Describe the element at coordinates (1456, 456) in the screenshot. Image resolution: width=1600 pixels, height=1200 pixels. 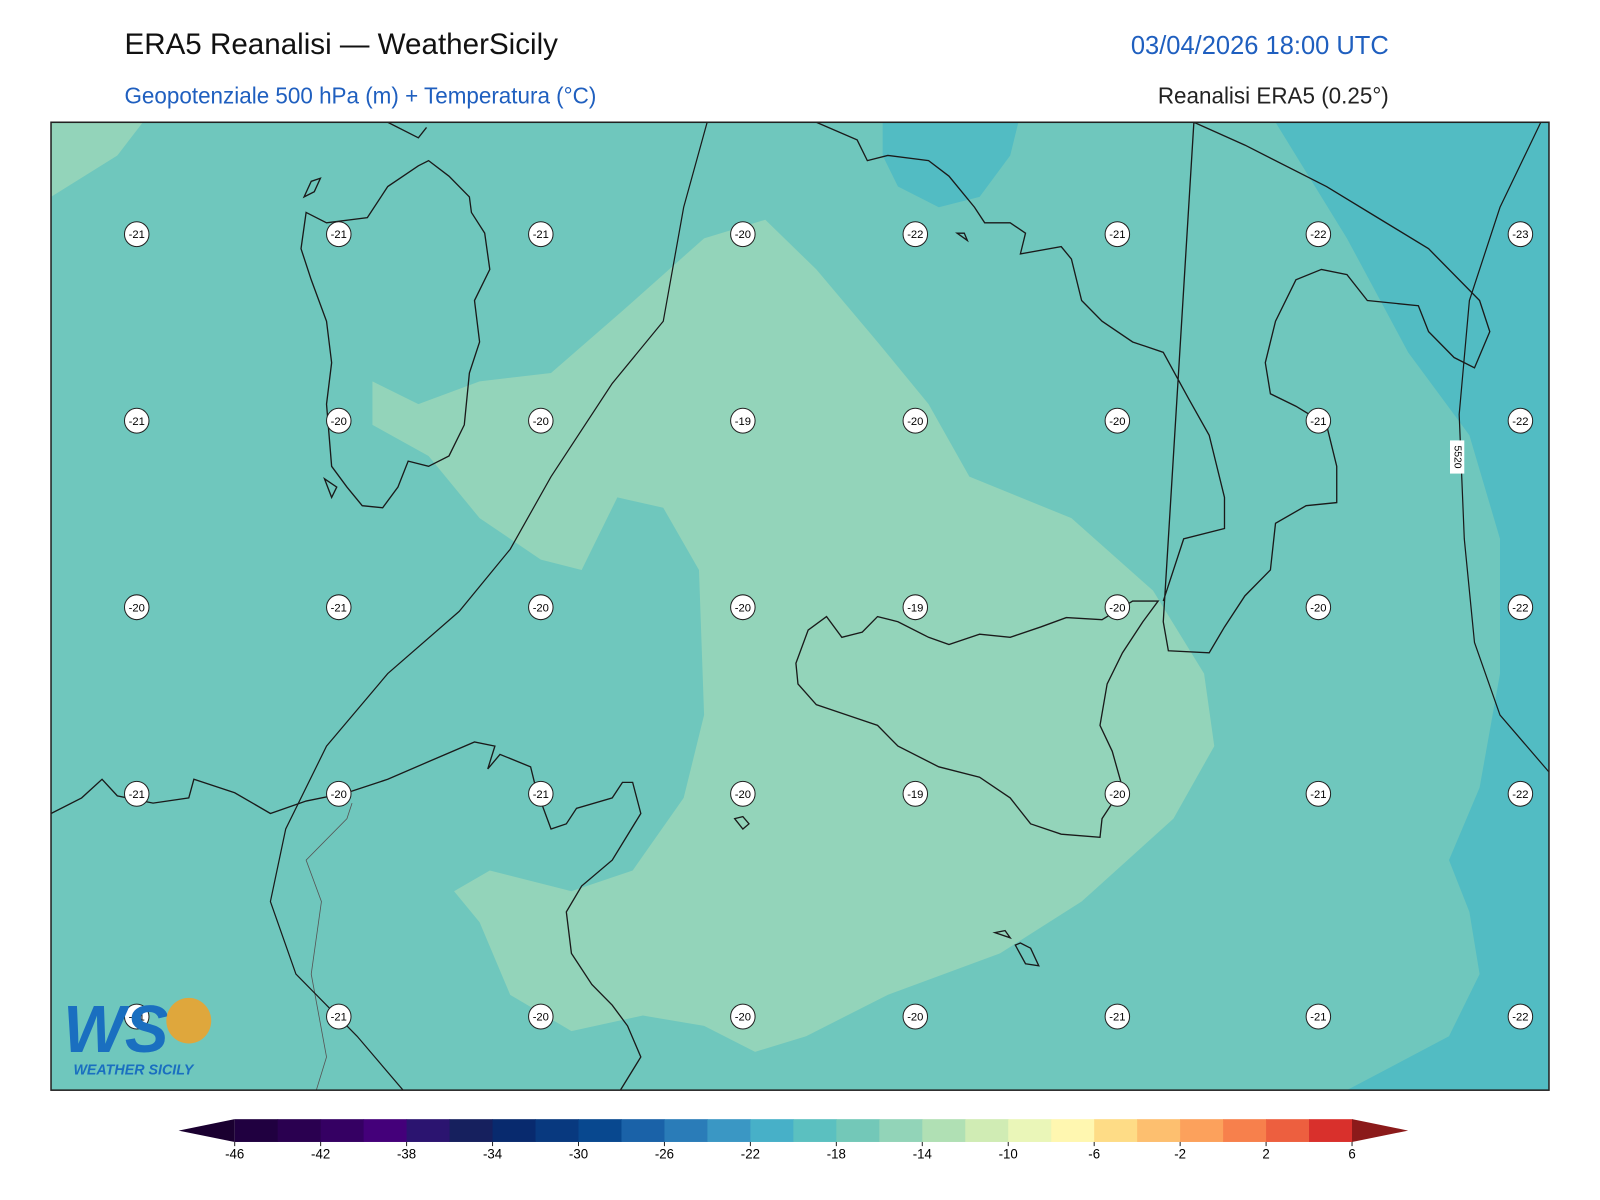
I see `contour-label: 5520` at that location.